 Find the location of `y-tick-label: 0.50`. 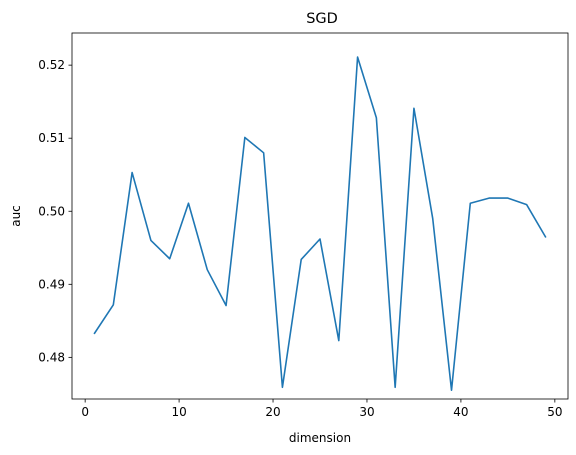

y-tick-label: 0.50 is located at coordinates (51, 211).